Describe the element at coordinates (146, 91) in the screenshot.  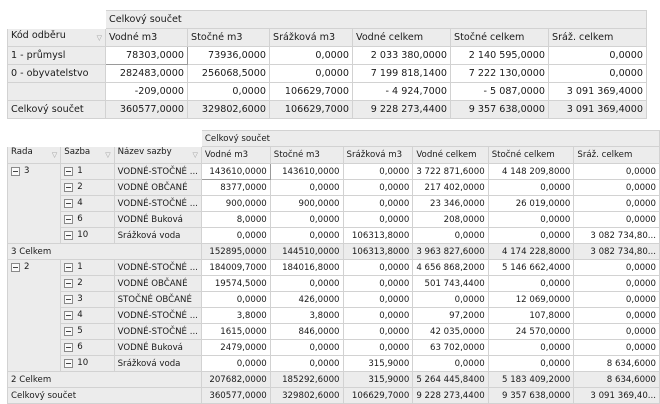
I see `value-cell: -209,0000` at that location.